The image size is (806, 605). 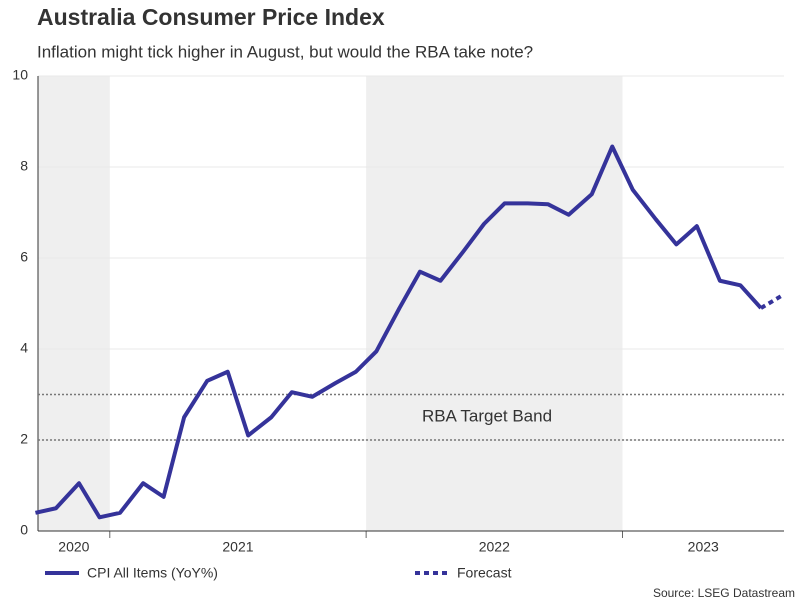 What do you see at coordinates (20, 75) in the screenshot?
I see `y-tick-label: 10` at bounding box center [20, 75].